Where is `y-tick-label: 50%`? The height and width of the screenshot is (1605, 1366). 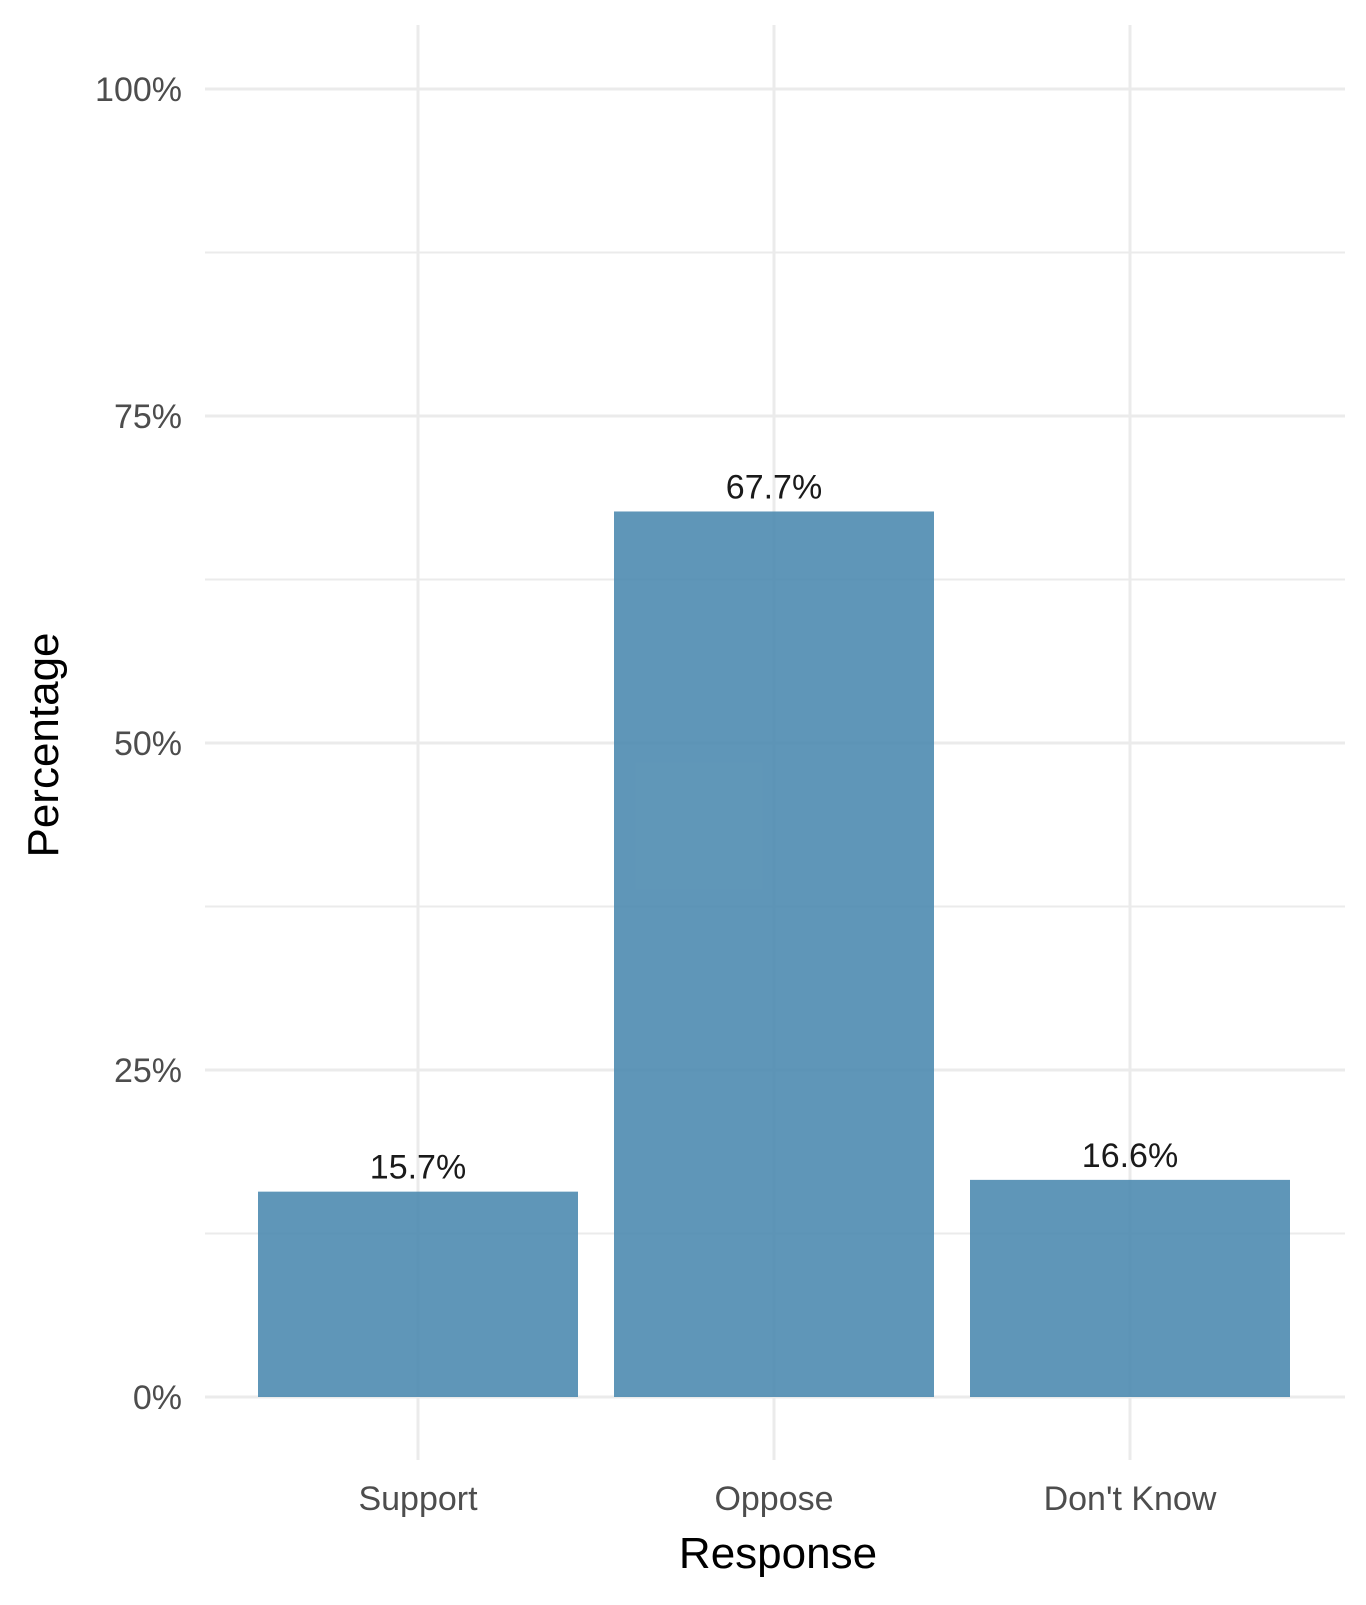 y-tick-label: 50% is located at coordinates (148, 744).